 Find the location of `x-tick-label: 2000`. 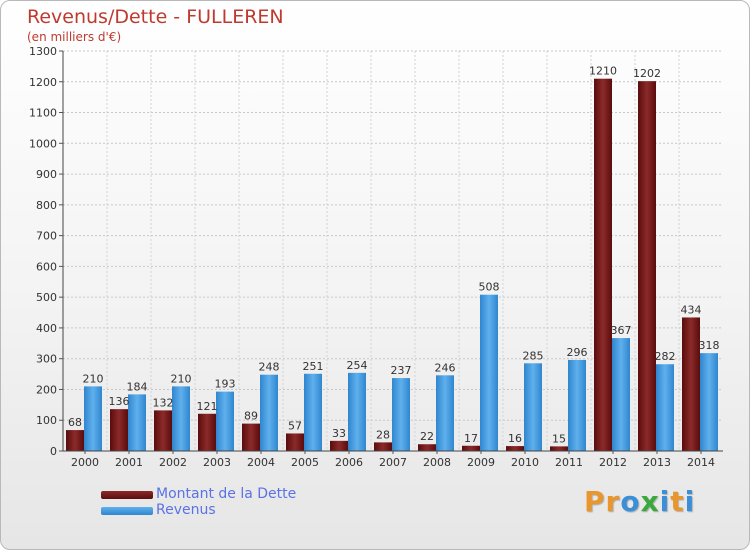

x-tick-label: 2000 is located at coordinates (85, 462).